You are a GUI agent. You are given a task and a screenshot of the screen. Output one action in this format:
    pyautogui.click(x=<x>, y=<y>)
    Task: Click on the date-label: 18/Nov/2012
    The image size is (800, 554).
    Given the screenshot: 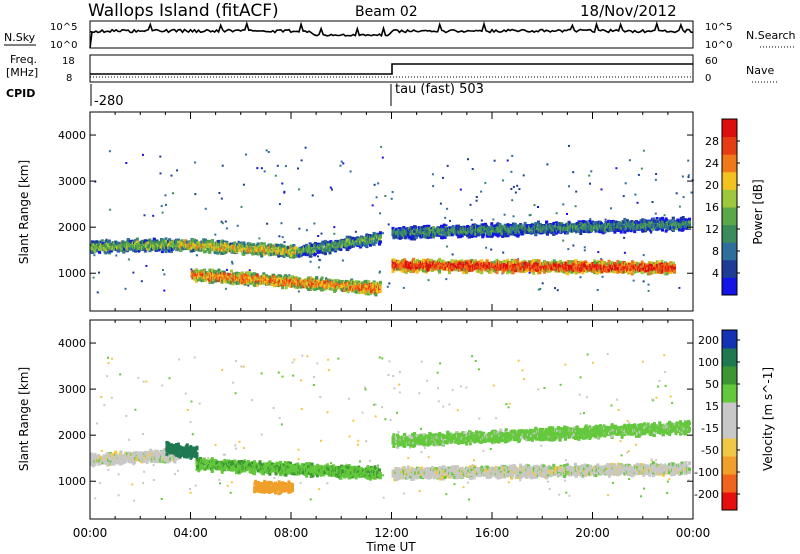 What is the action you would take?
    pyautogui.click(x=628, y=11)
    